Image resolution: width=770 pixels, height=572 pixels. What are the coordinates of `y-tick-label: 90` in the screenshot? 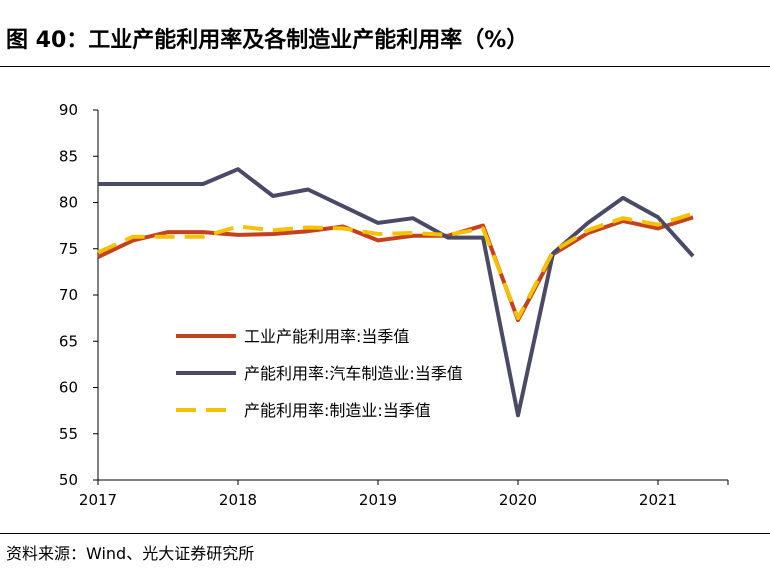 It's located at (68, 110).